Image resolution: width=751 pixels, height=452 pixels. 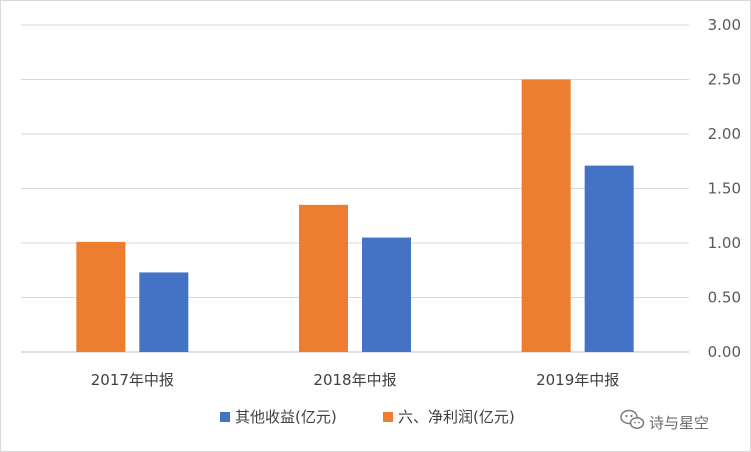 What do you see at coordinates (724, 80) in the screenshot?
I see `y-tick-label: 2.50` at bounding box center [724, 80].